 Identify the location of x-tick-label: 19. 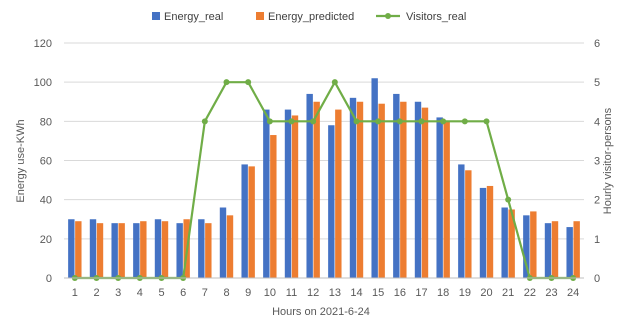
(465, 293).